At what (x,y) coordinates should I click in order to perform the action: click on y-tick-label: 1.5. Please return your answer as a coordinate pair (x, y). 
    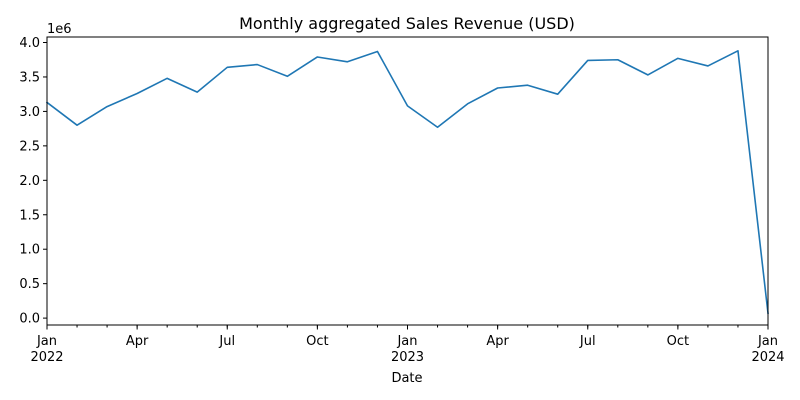
    Looking at the image, I should click on (29, 215).